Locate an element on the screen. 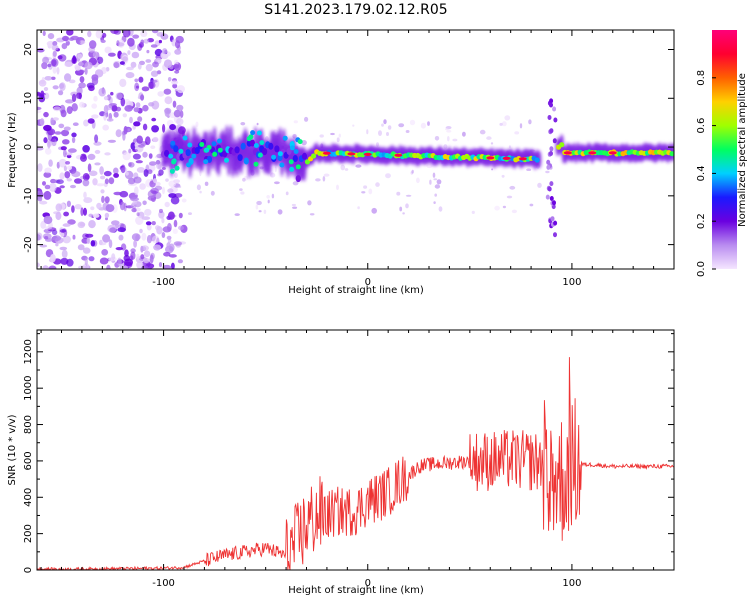 Image resolution: width=750 pixels, height=600 pixels. snr-xtick-label: 100 is located at coordinates (571, 583).